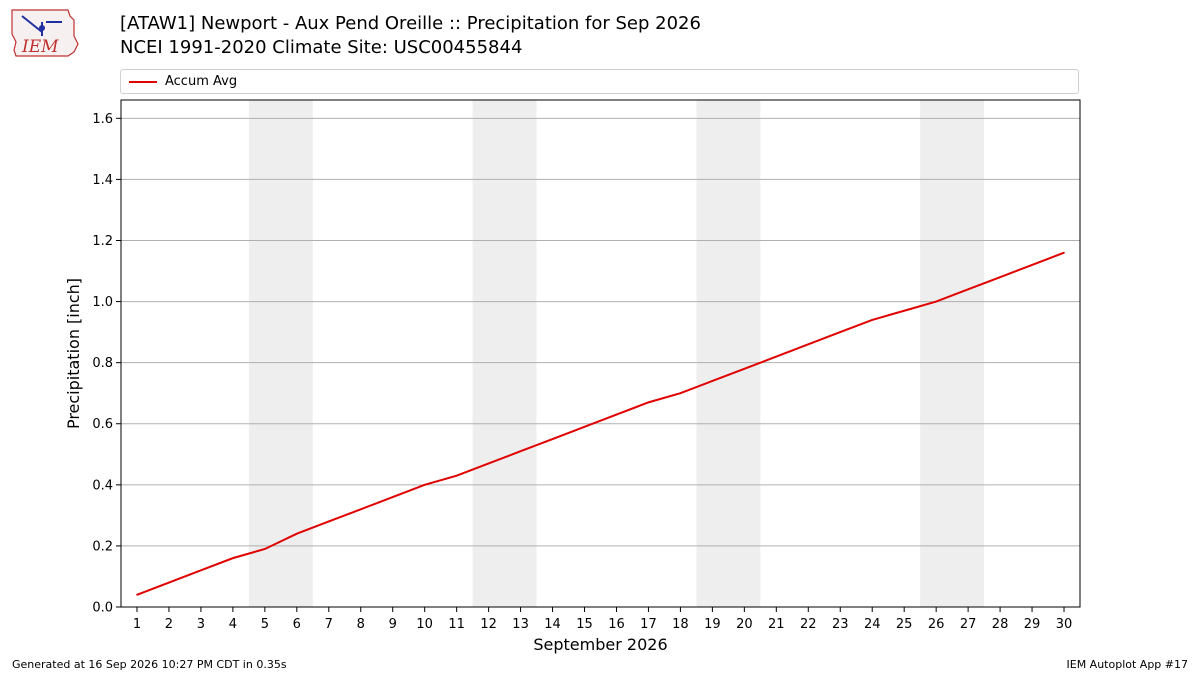  Describe the element at coordinates (904, 624) in the screenshot. I see `x-tick-label: 25` at that location.